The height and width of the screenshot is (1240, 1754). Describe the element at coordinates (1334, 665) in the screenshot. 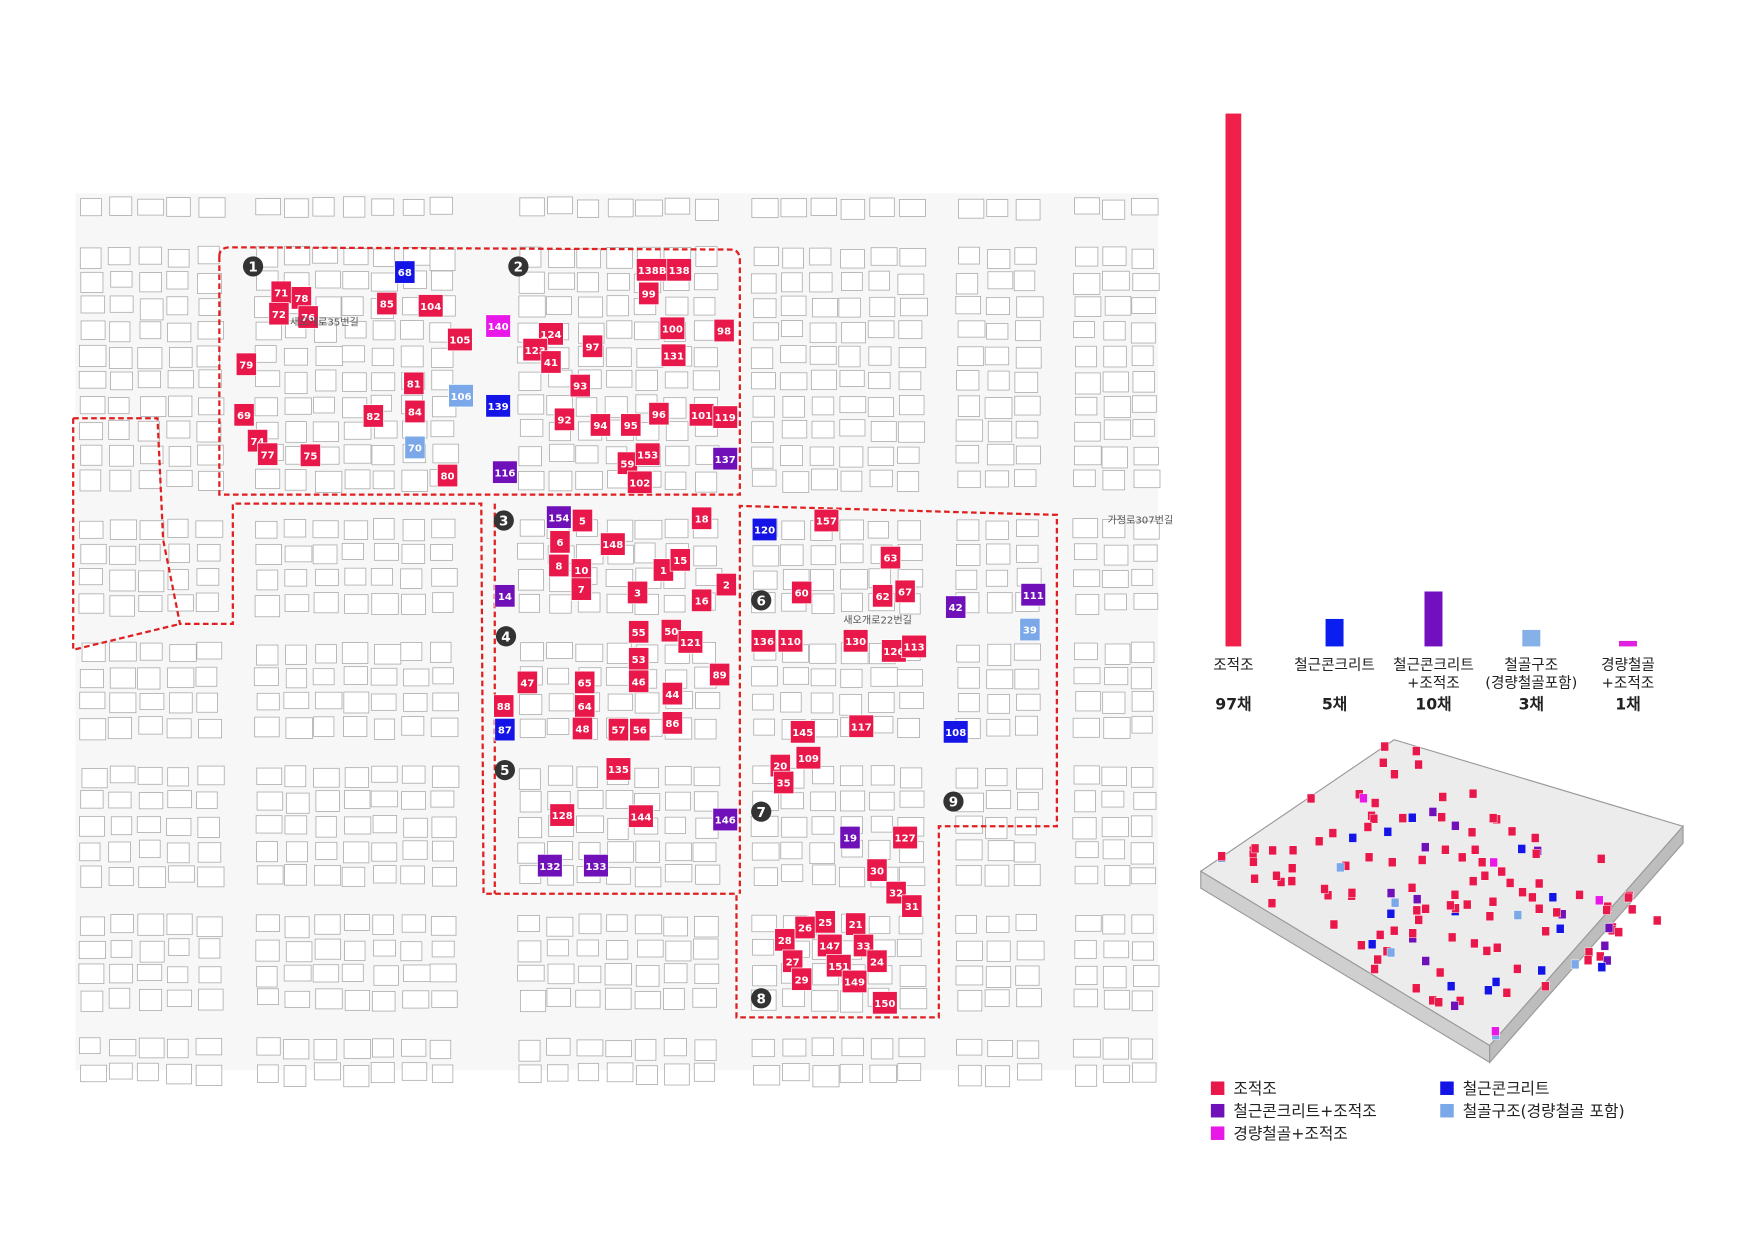

I see `category-label: 철근콘크리트` at that location.